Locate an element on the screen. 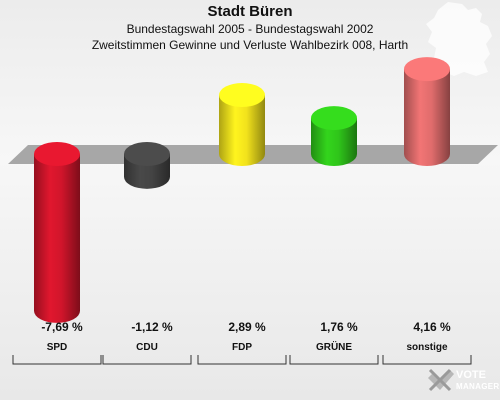  bar-cap-fdp is located at coordinates (242, 95).